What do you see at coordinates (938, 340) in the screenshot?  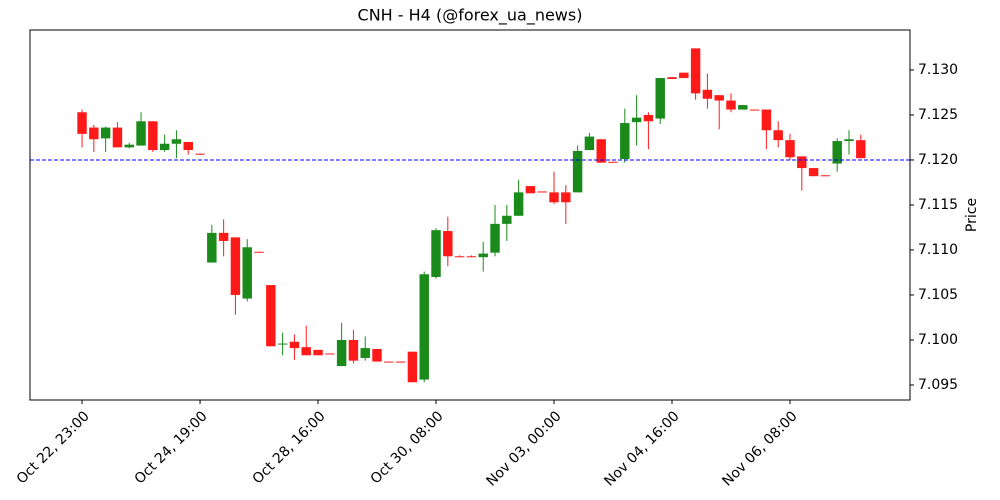 I see `y-tick-label: 7.100` at bounding box center [938, 340].